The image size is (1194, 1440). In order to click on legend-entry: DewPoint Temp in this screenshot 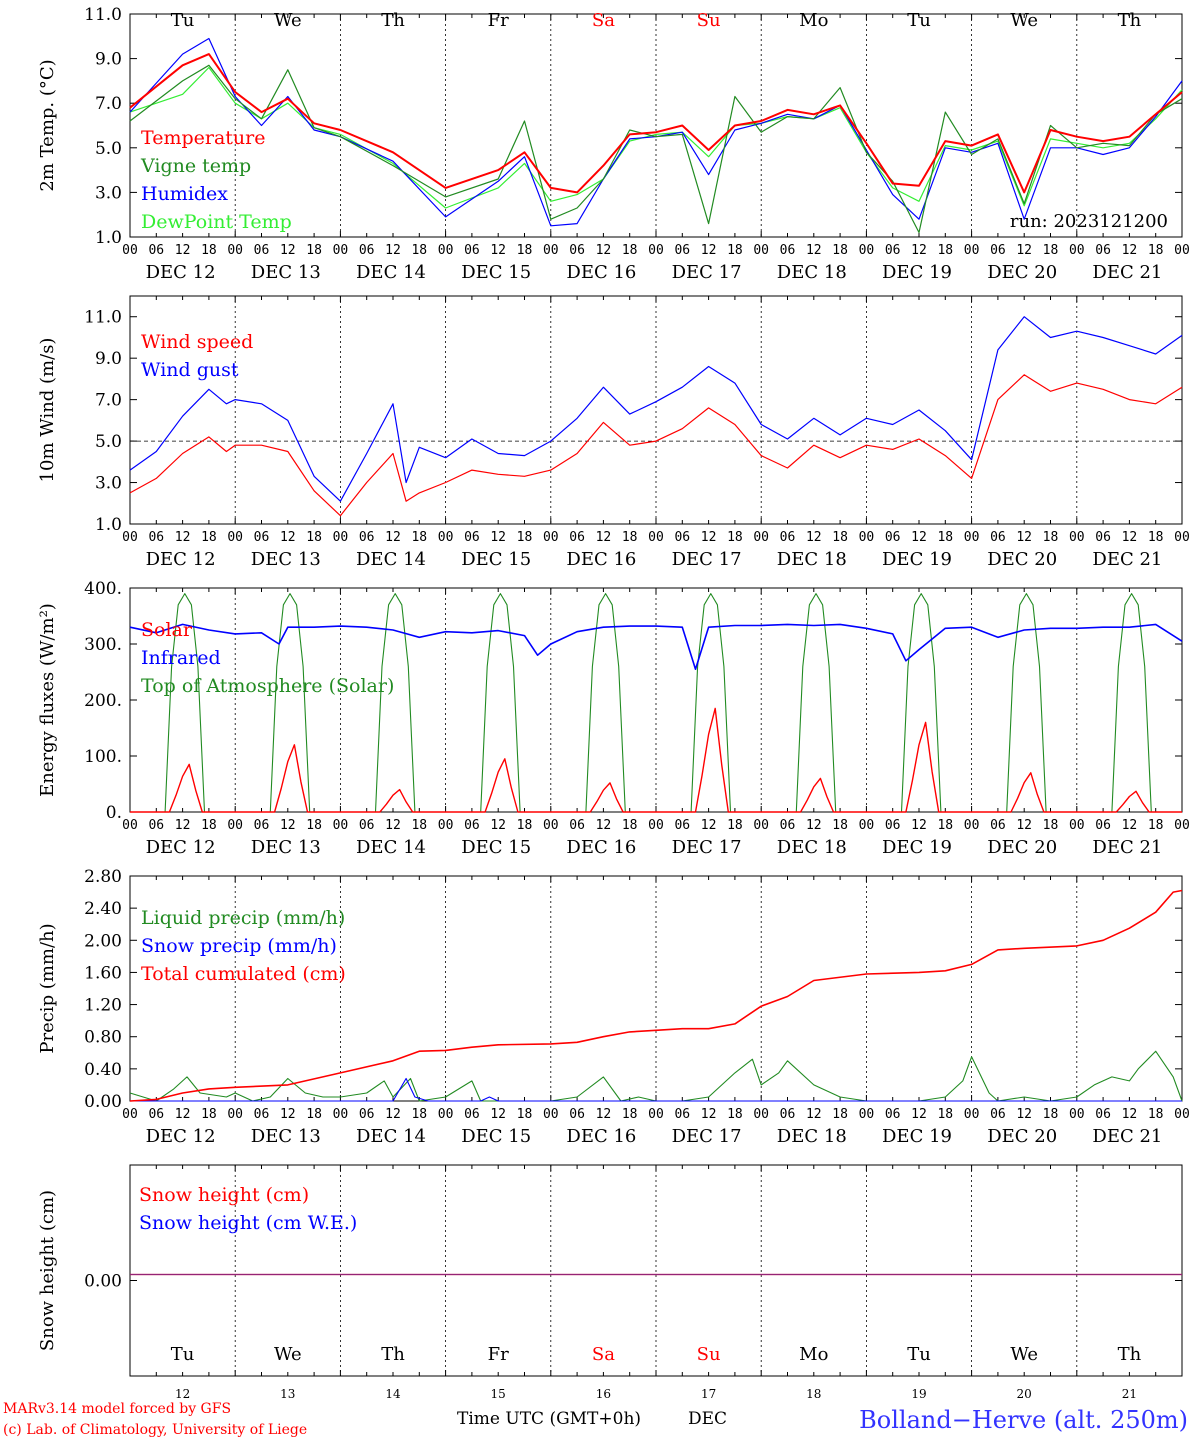, I will do `click(216, 222)`.